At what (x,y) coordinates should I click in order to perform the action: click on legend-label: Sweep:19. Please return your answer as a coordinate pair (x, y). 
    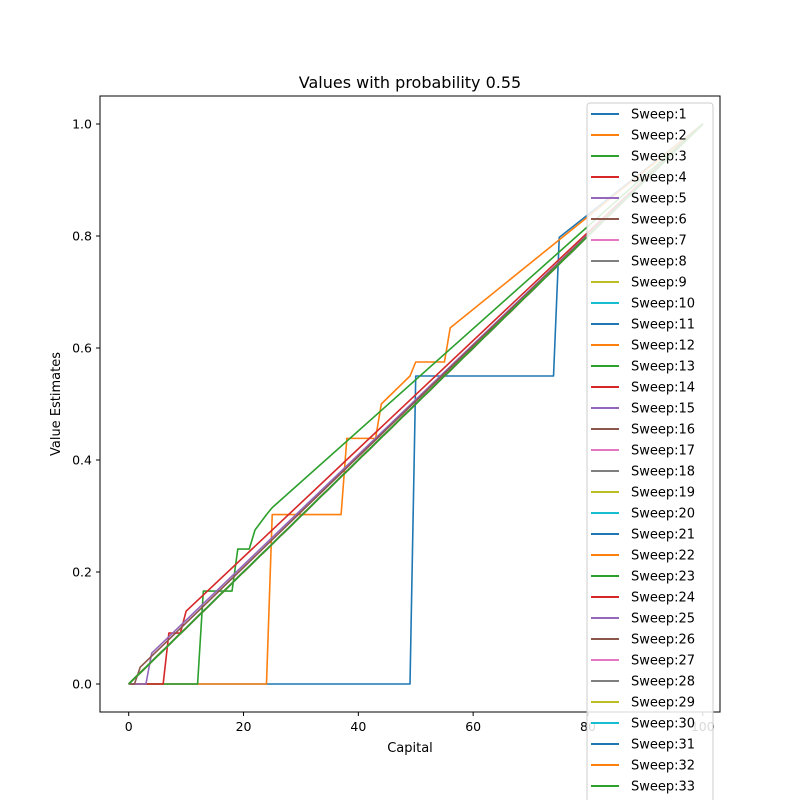
    Looking at the image, I should click on (663, 493).